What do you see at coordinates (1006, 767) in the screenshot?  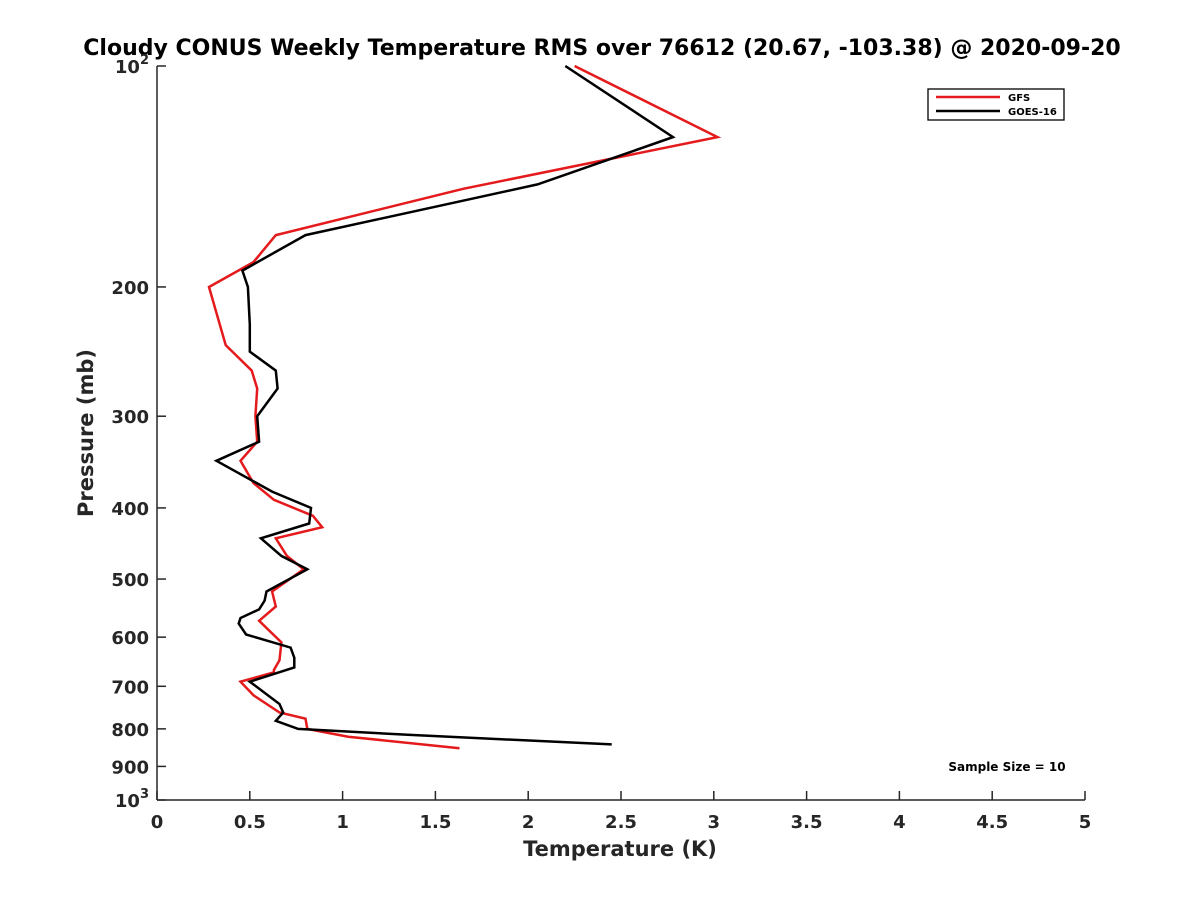 I see `sample-size-annotation: Sample Size = 10` at bounding box center [1006, 767].